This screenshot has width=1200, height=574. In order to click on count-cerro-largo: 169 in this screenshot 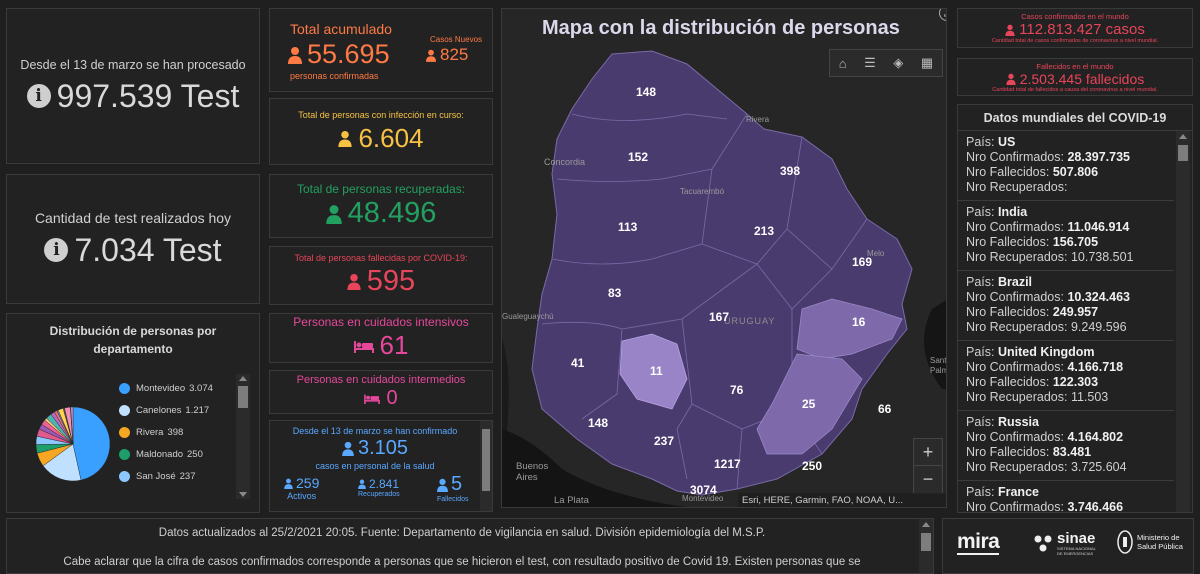, I will do `click(862, 262)`.